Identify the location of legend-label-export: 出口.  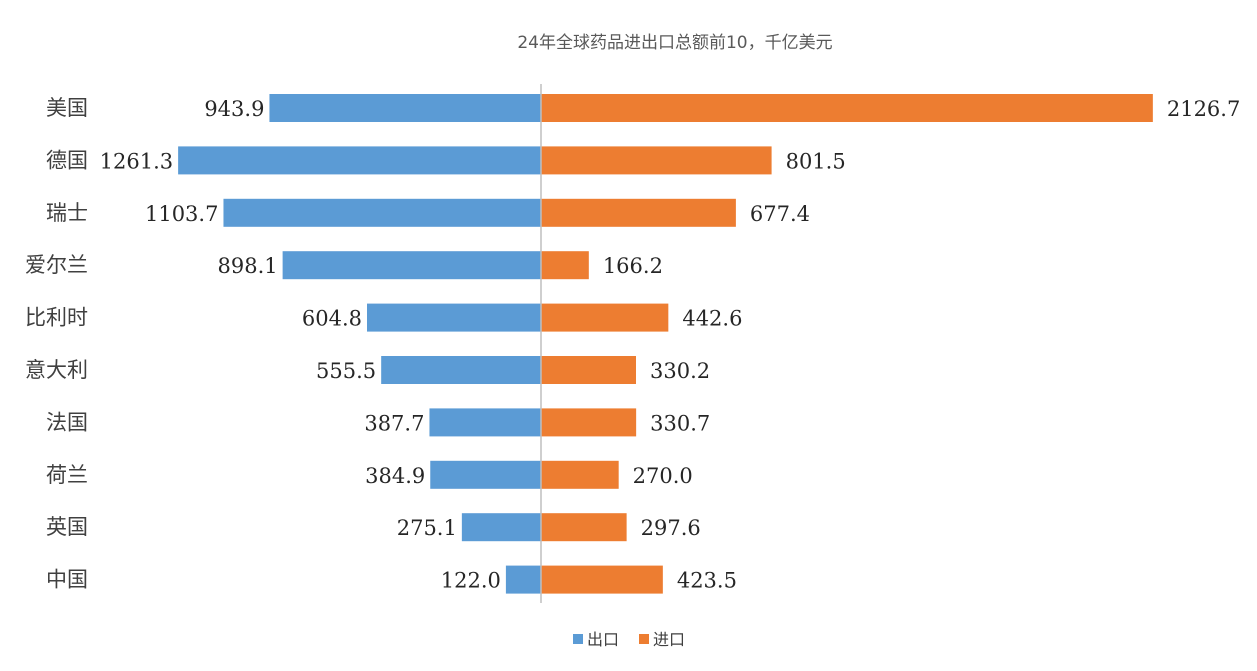
(603, 639).